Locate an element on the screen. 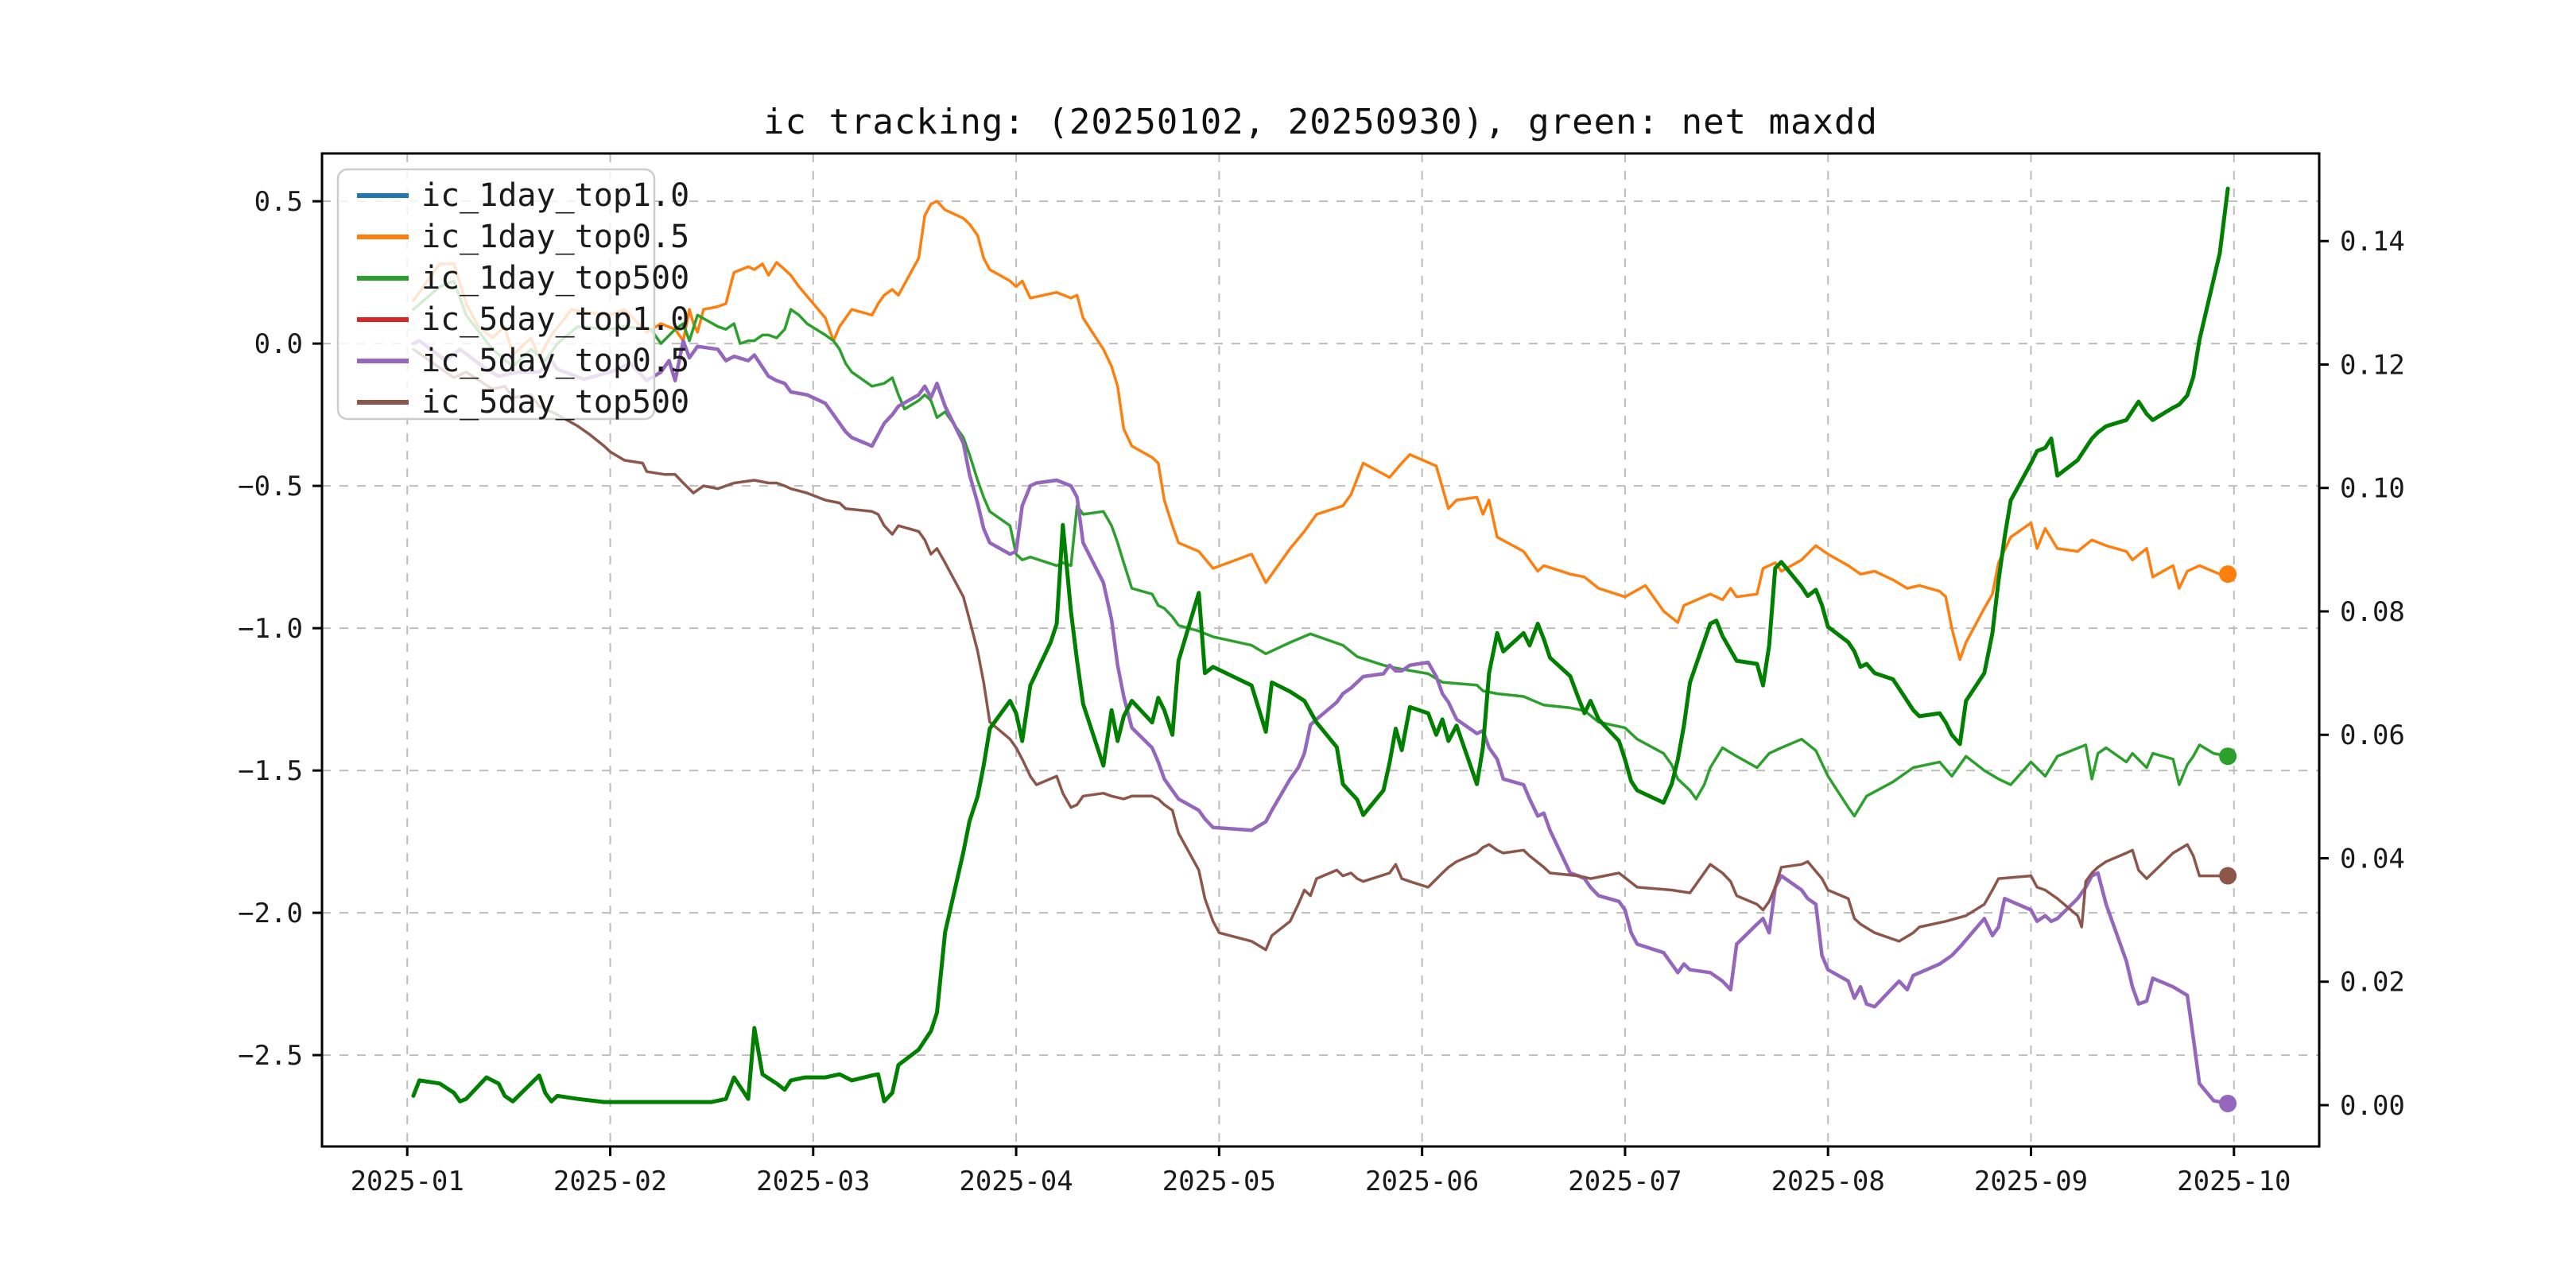 The image size is (2576, 1288). legend-label-ic_5day_top1.0: ic_5day_top1.0 is located at coordinates (555, 320).